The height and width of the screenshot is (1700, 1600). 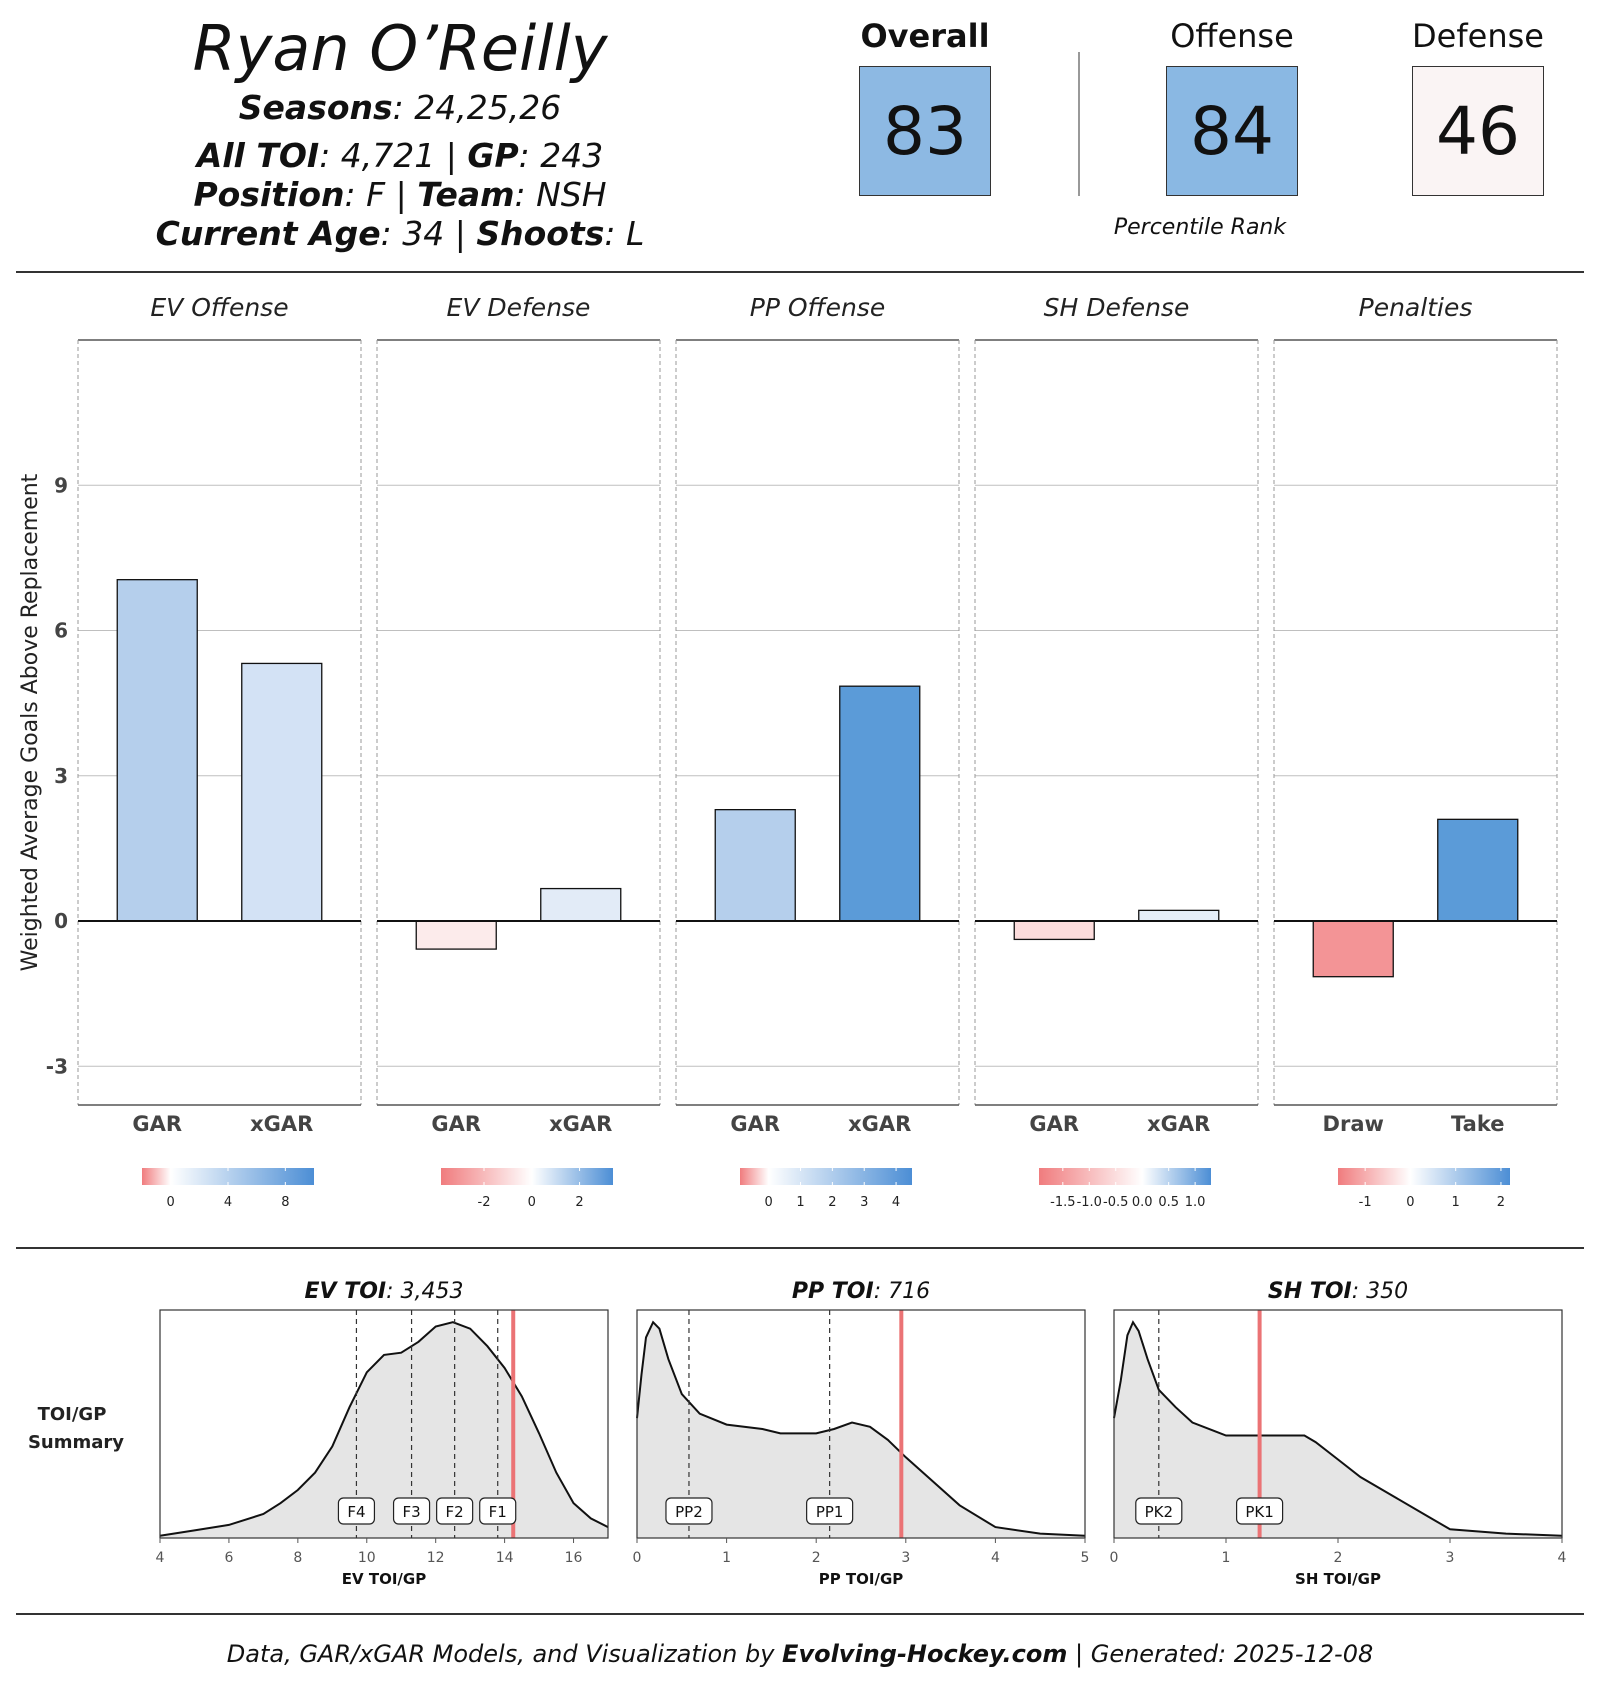 What do you see at coordinates (393, 155) in the screenshot?
I see `toi-value: : 4,721 |` at bounding box center [393, 155].